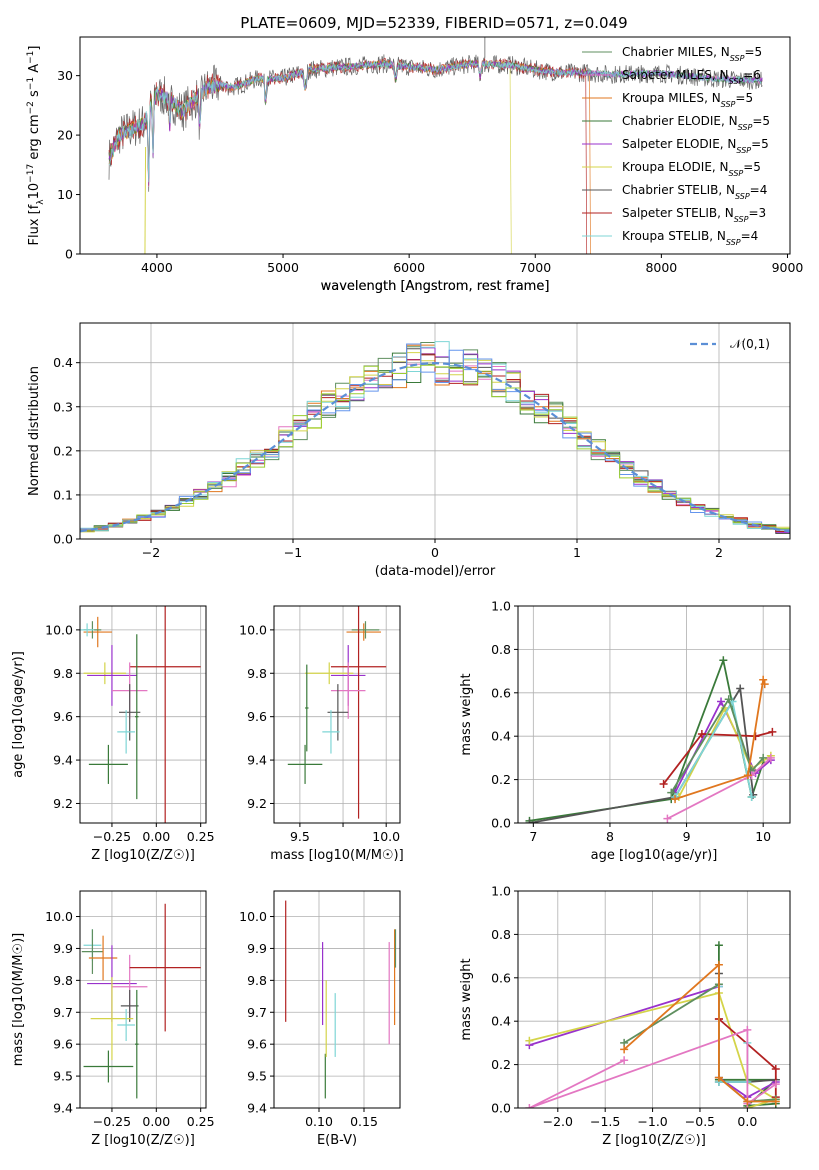  What do you see at coordinates (667, 167) in the screenshot?
I see `legend-model-name: Kroupa ELODIE` at bounding box center [667, 167].